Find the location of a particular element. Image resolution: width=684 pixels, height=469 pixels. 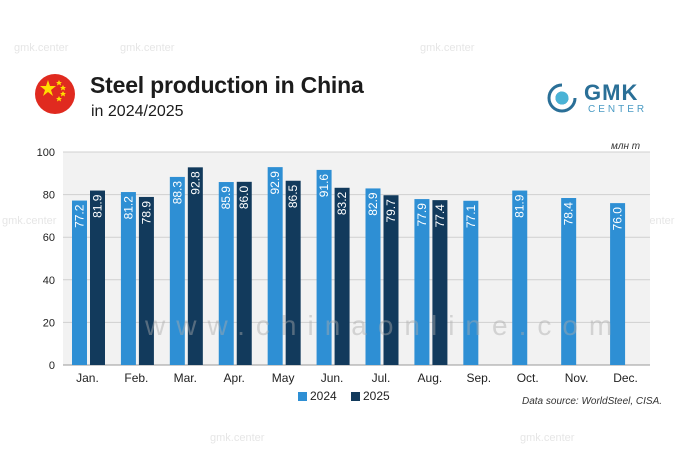

bar-value-label: 79.7 is located at coordinates (391, 211).